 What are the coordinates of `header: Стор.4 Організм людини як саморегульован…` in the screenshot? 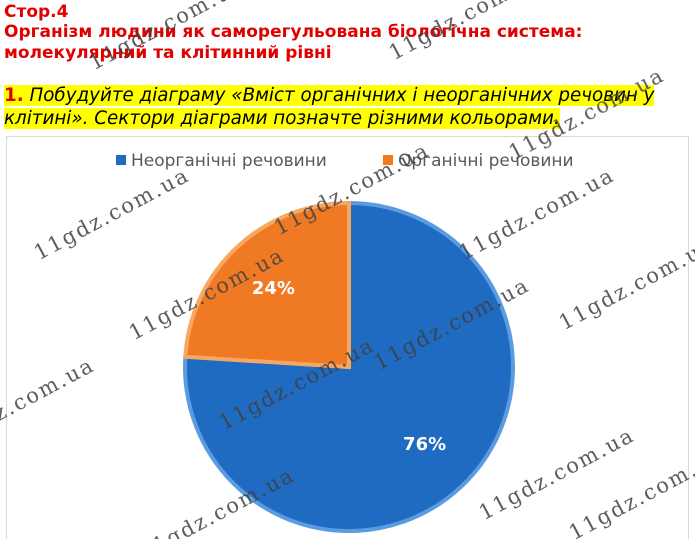 It's located at (346, 33).